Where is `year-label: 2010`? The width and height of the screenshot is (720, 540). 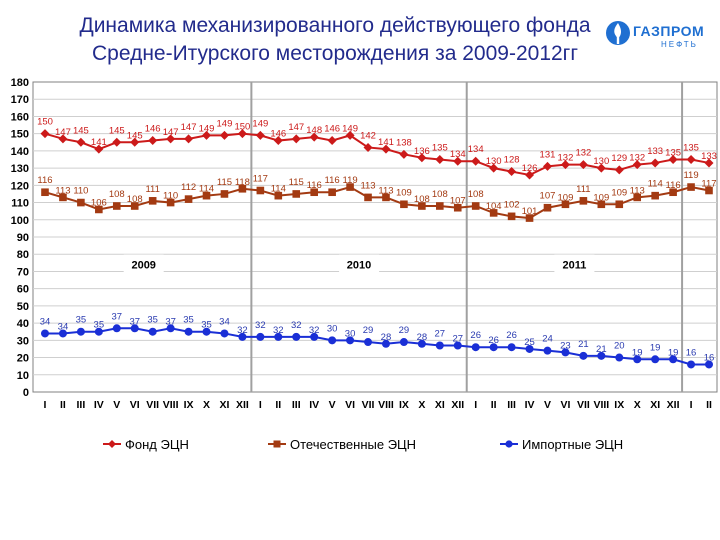 year-label: 2010 is located at coordinates (359, 266).